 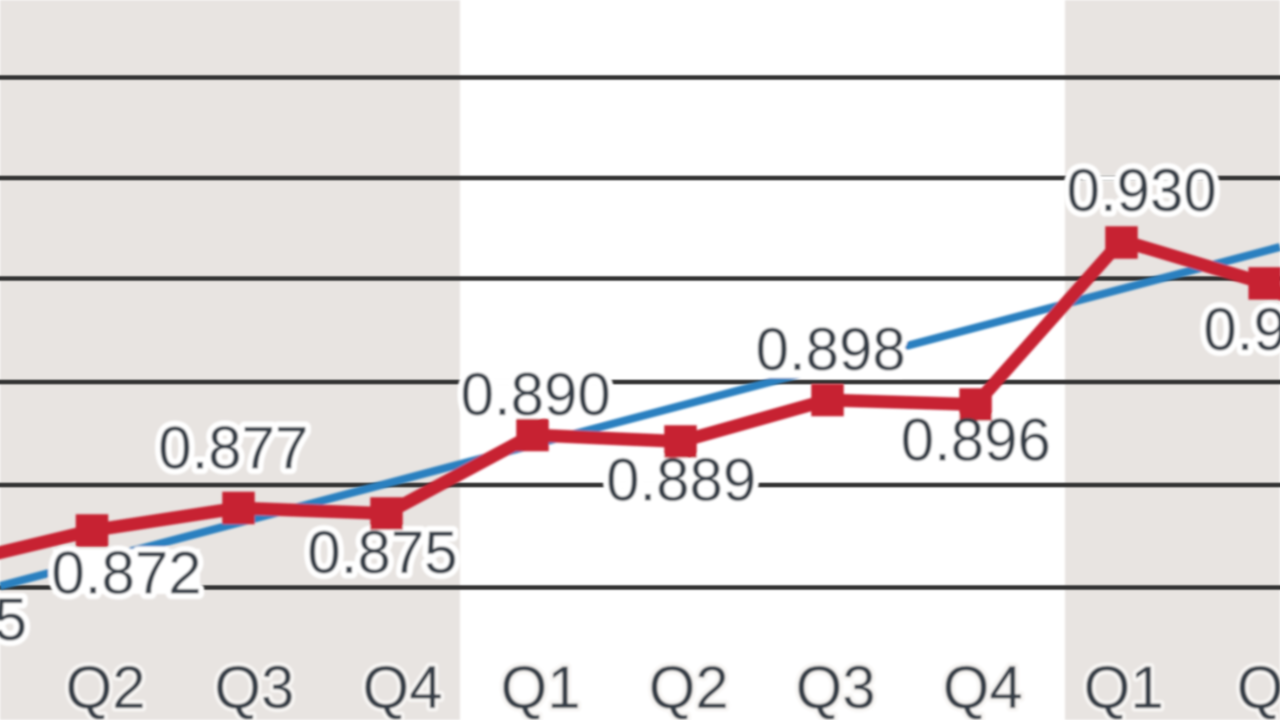 I want to click on svg-text: 0.920, so click(x=1241, y=329).